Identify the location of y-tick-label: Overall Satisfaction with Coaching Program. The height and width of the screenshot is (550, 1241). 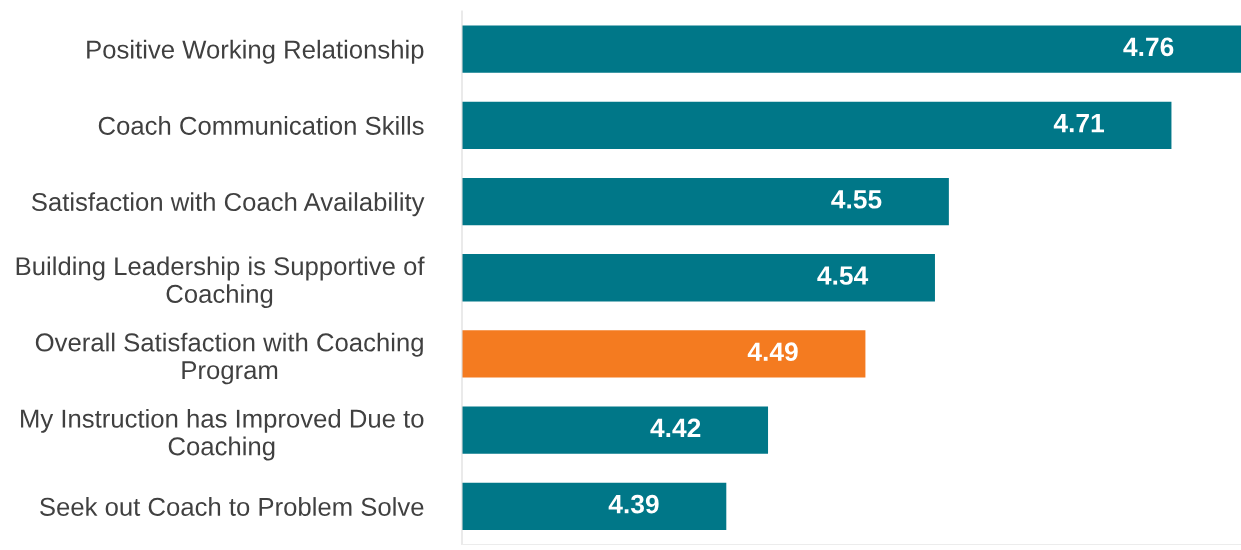
(229, 358).